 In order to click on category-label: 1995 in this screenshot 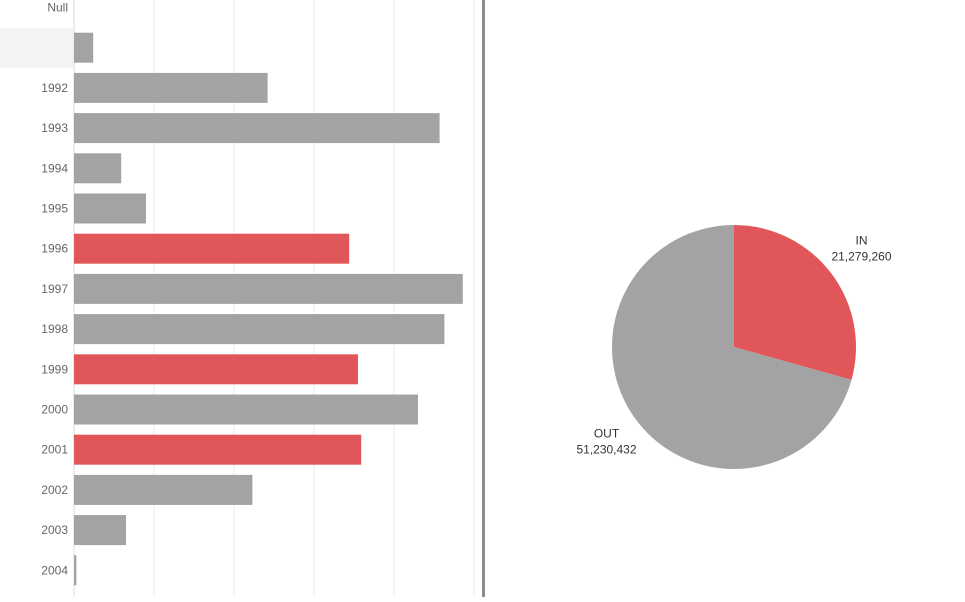, I will do `click(54, 209)`.